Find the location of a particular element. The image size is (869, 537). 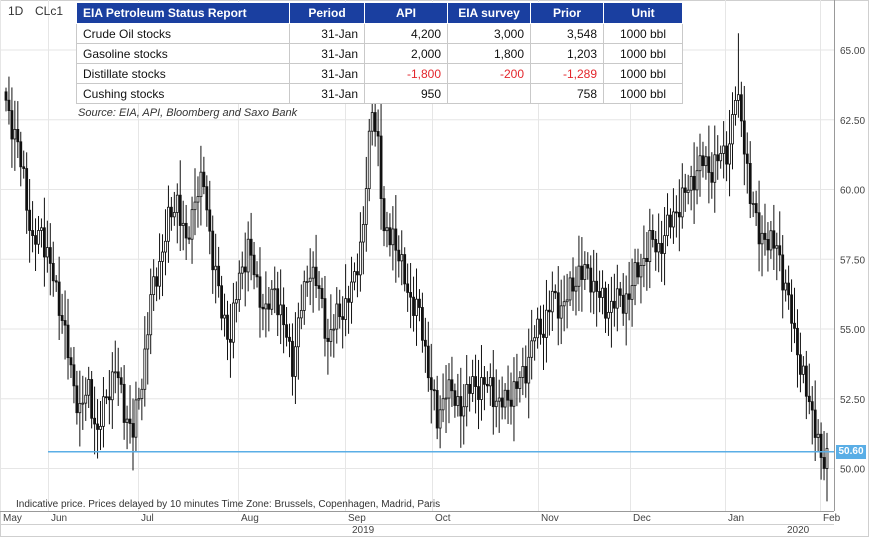

y-tick-label: 65.00 is located at coordinates (852, 51).